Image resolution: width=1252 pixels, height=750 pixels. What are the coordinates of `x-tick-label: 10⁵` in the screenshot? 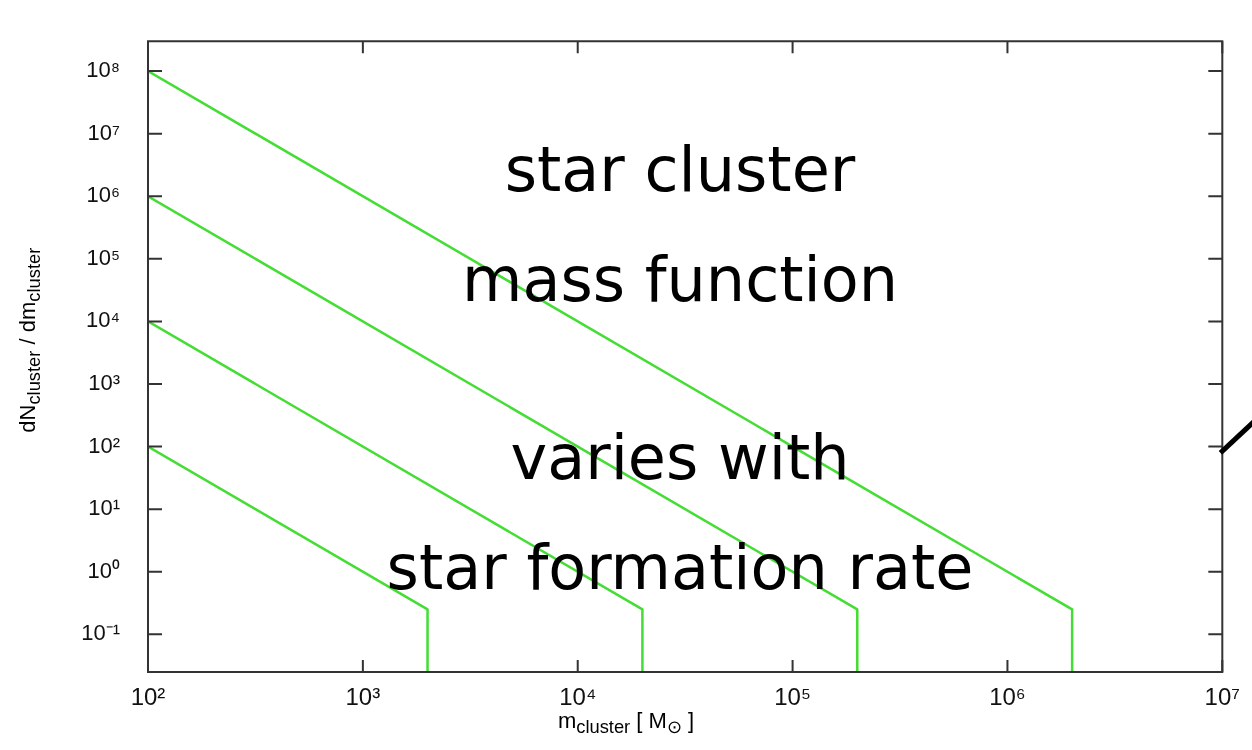 It's located at (792, 697).